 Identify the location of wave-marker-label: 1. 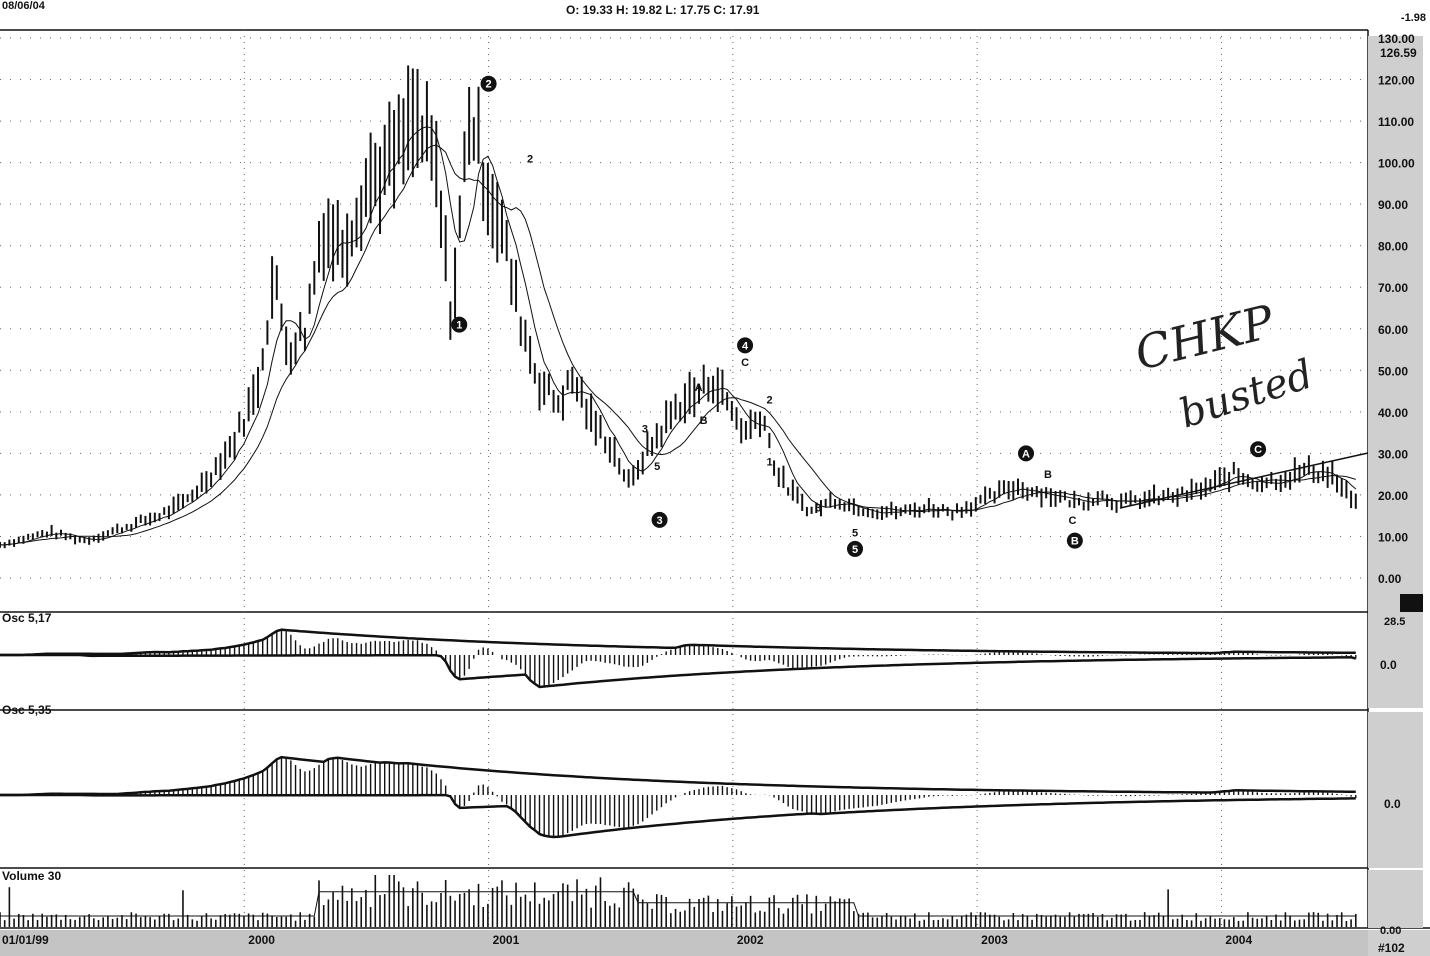
(459, 326).